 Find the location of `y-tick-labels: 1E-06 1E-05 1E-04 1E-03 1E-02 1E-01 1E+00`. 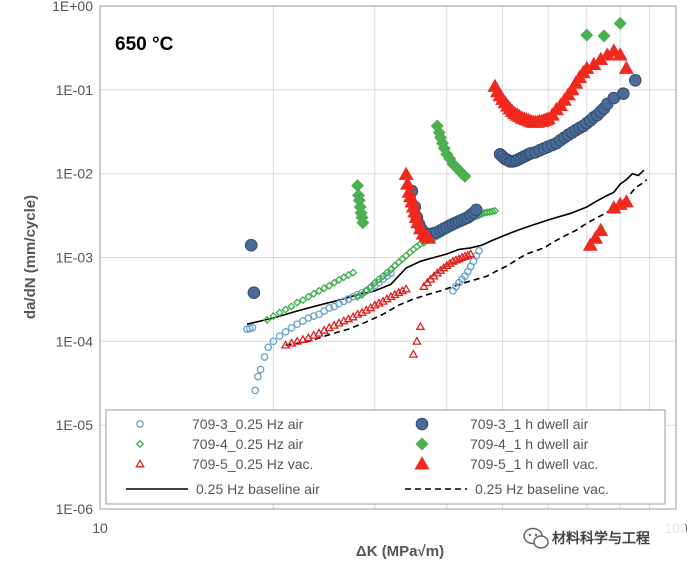

y-tick-labels: 1E-06 1E-05 1E-04 1E-03 1E-02 1E-01 1E+00 is located at coordinates (72, 258).